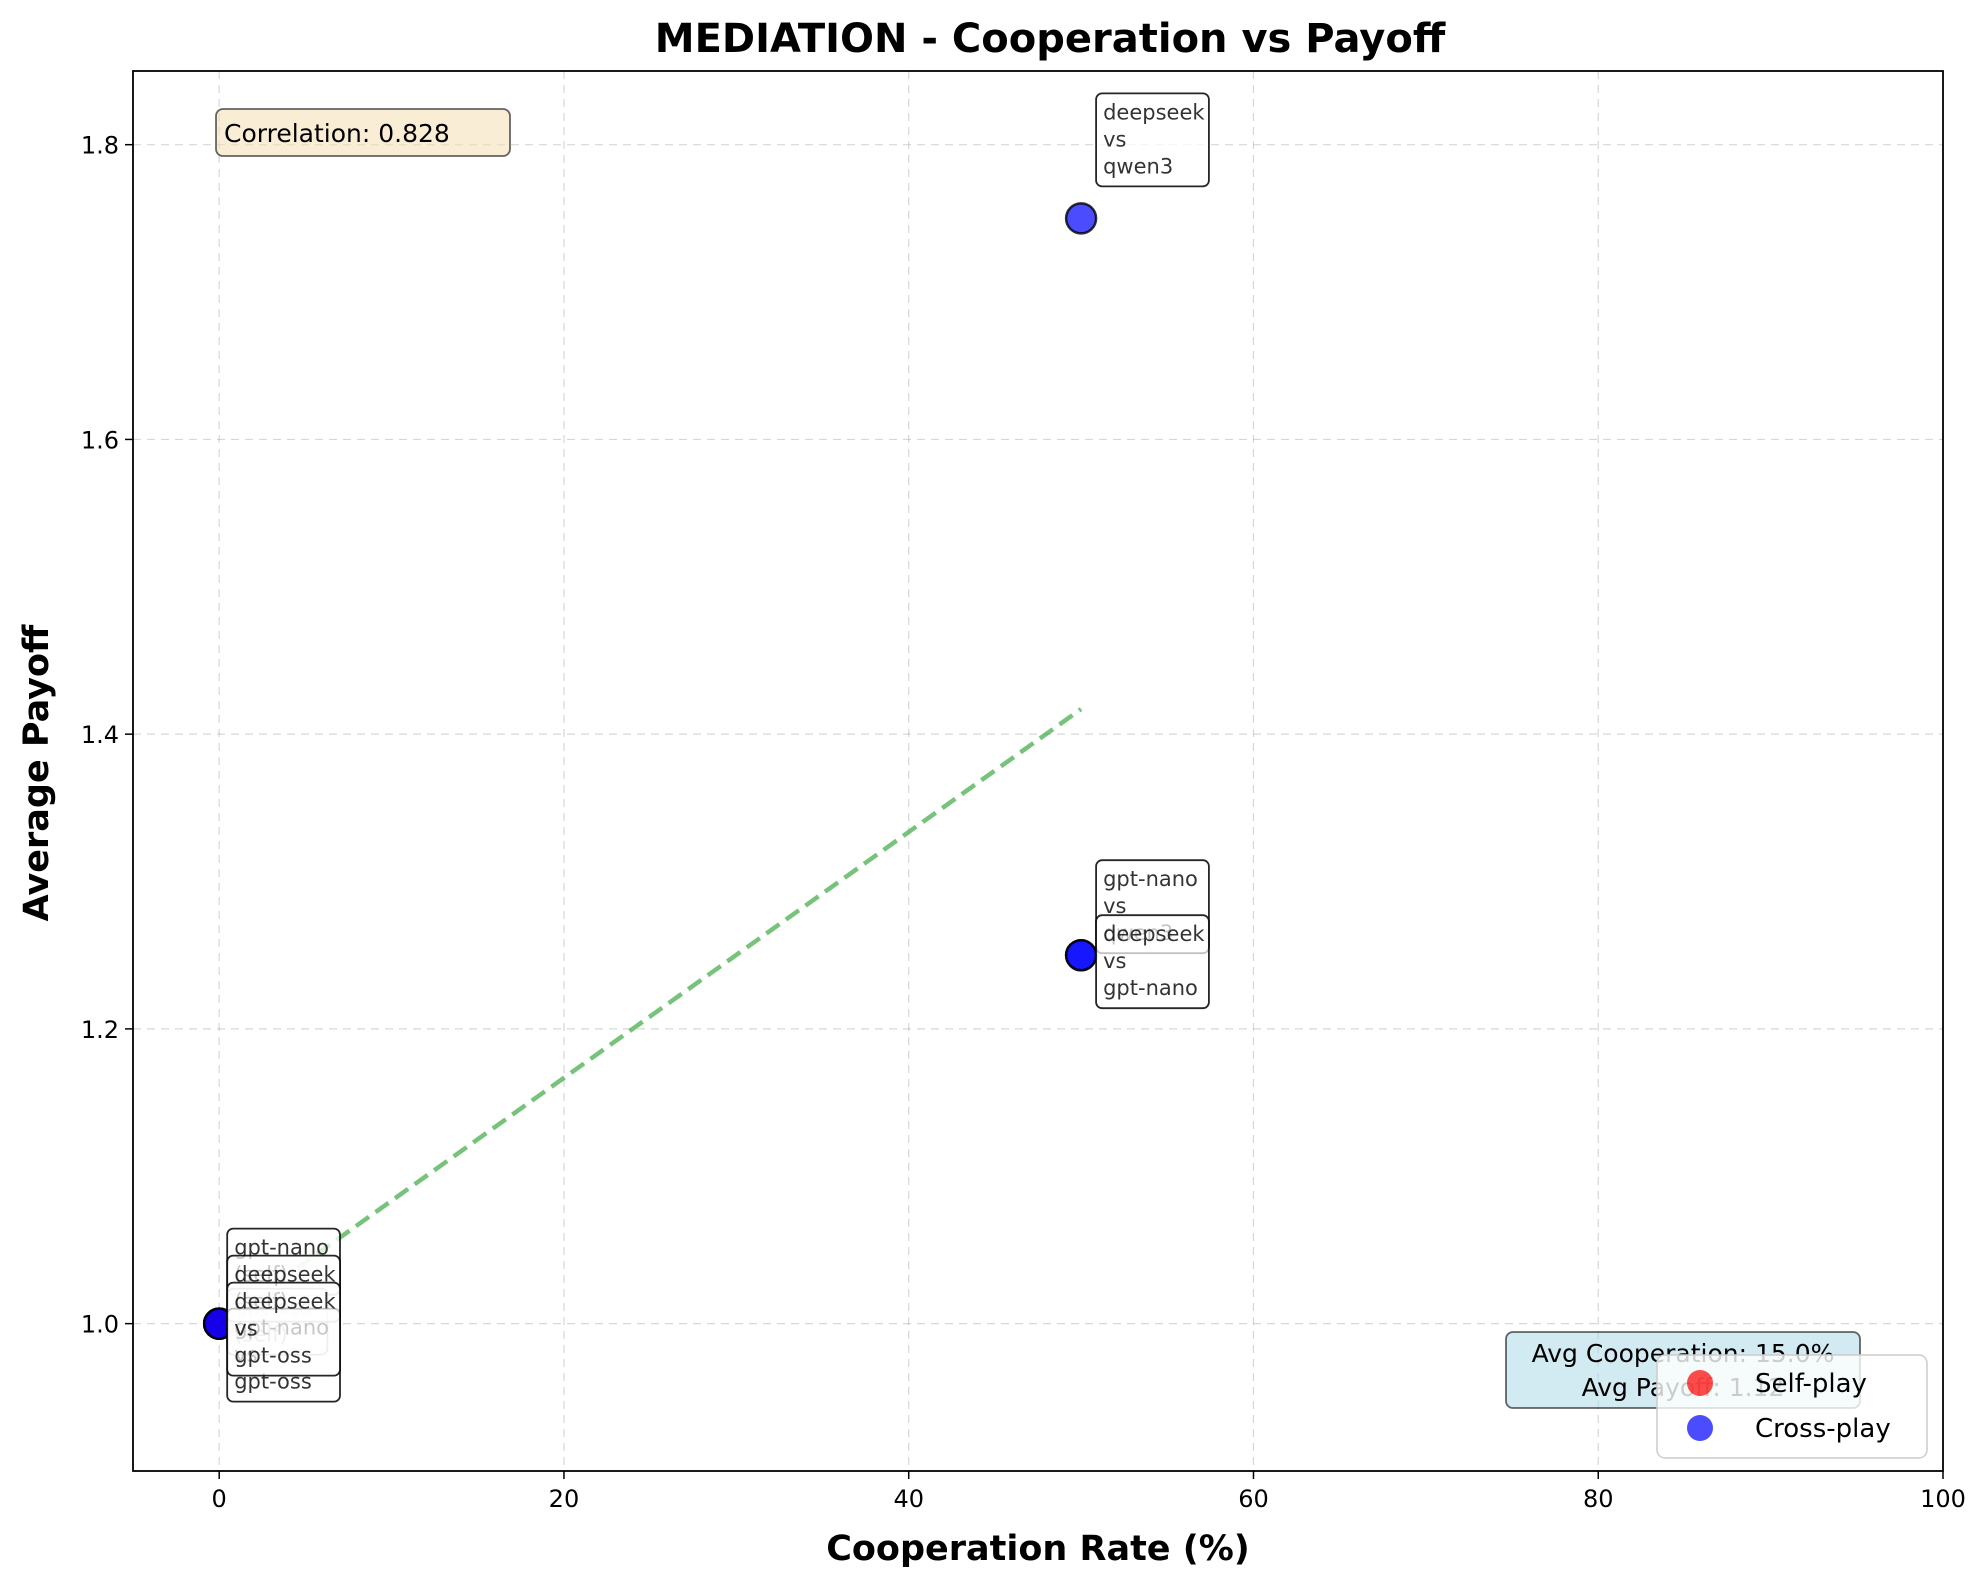 Image resolution: width=1979 pixels, height=1580 pixels. What do you see at coordinates (1253, 1499) in the screenshot?
I see `x-tick-label: 60` at bounding box center [1253, 1499].